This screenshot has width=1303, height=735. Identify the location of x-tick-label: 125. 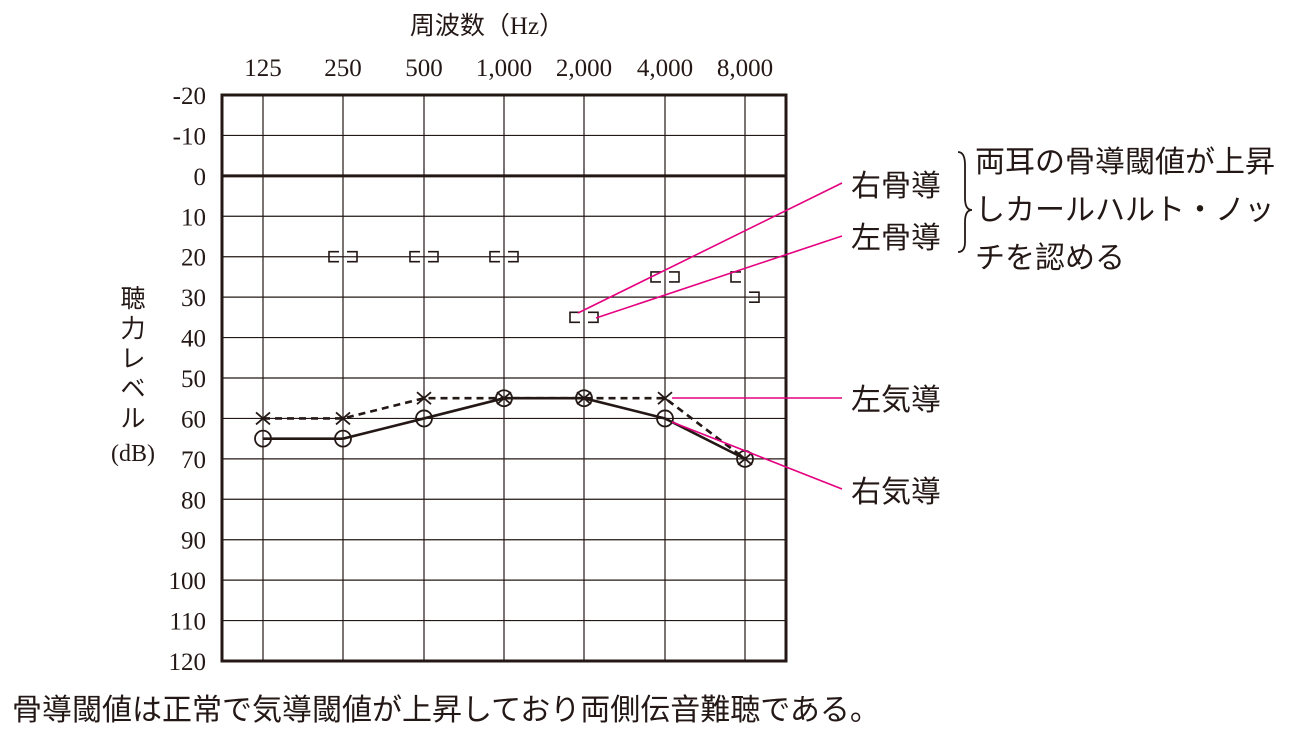
(263, 68).